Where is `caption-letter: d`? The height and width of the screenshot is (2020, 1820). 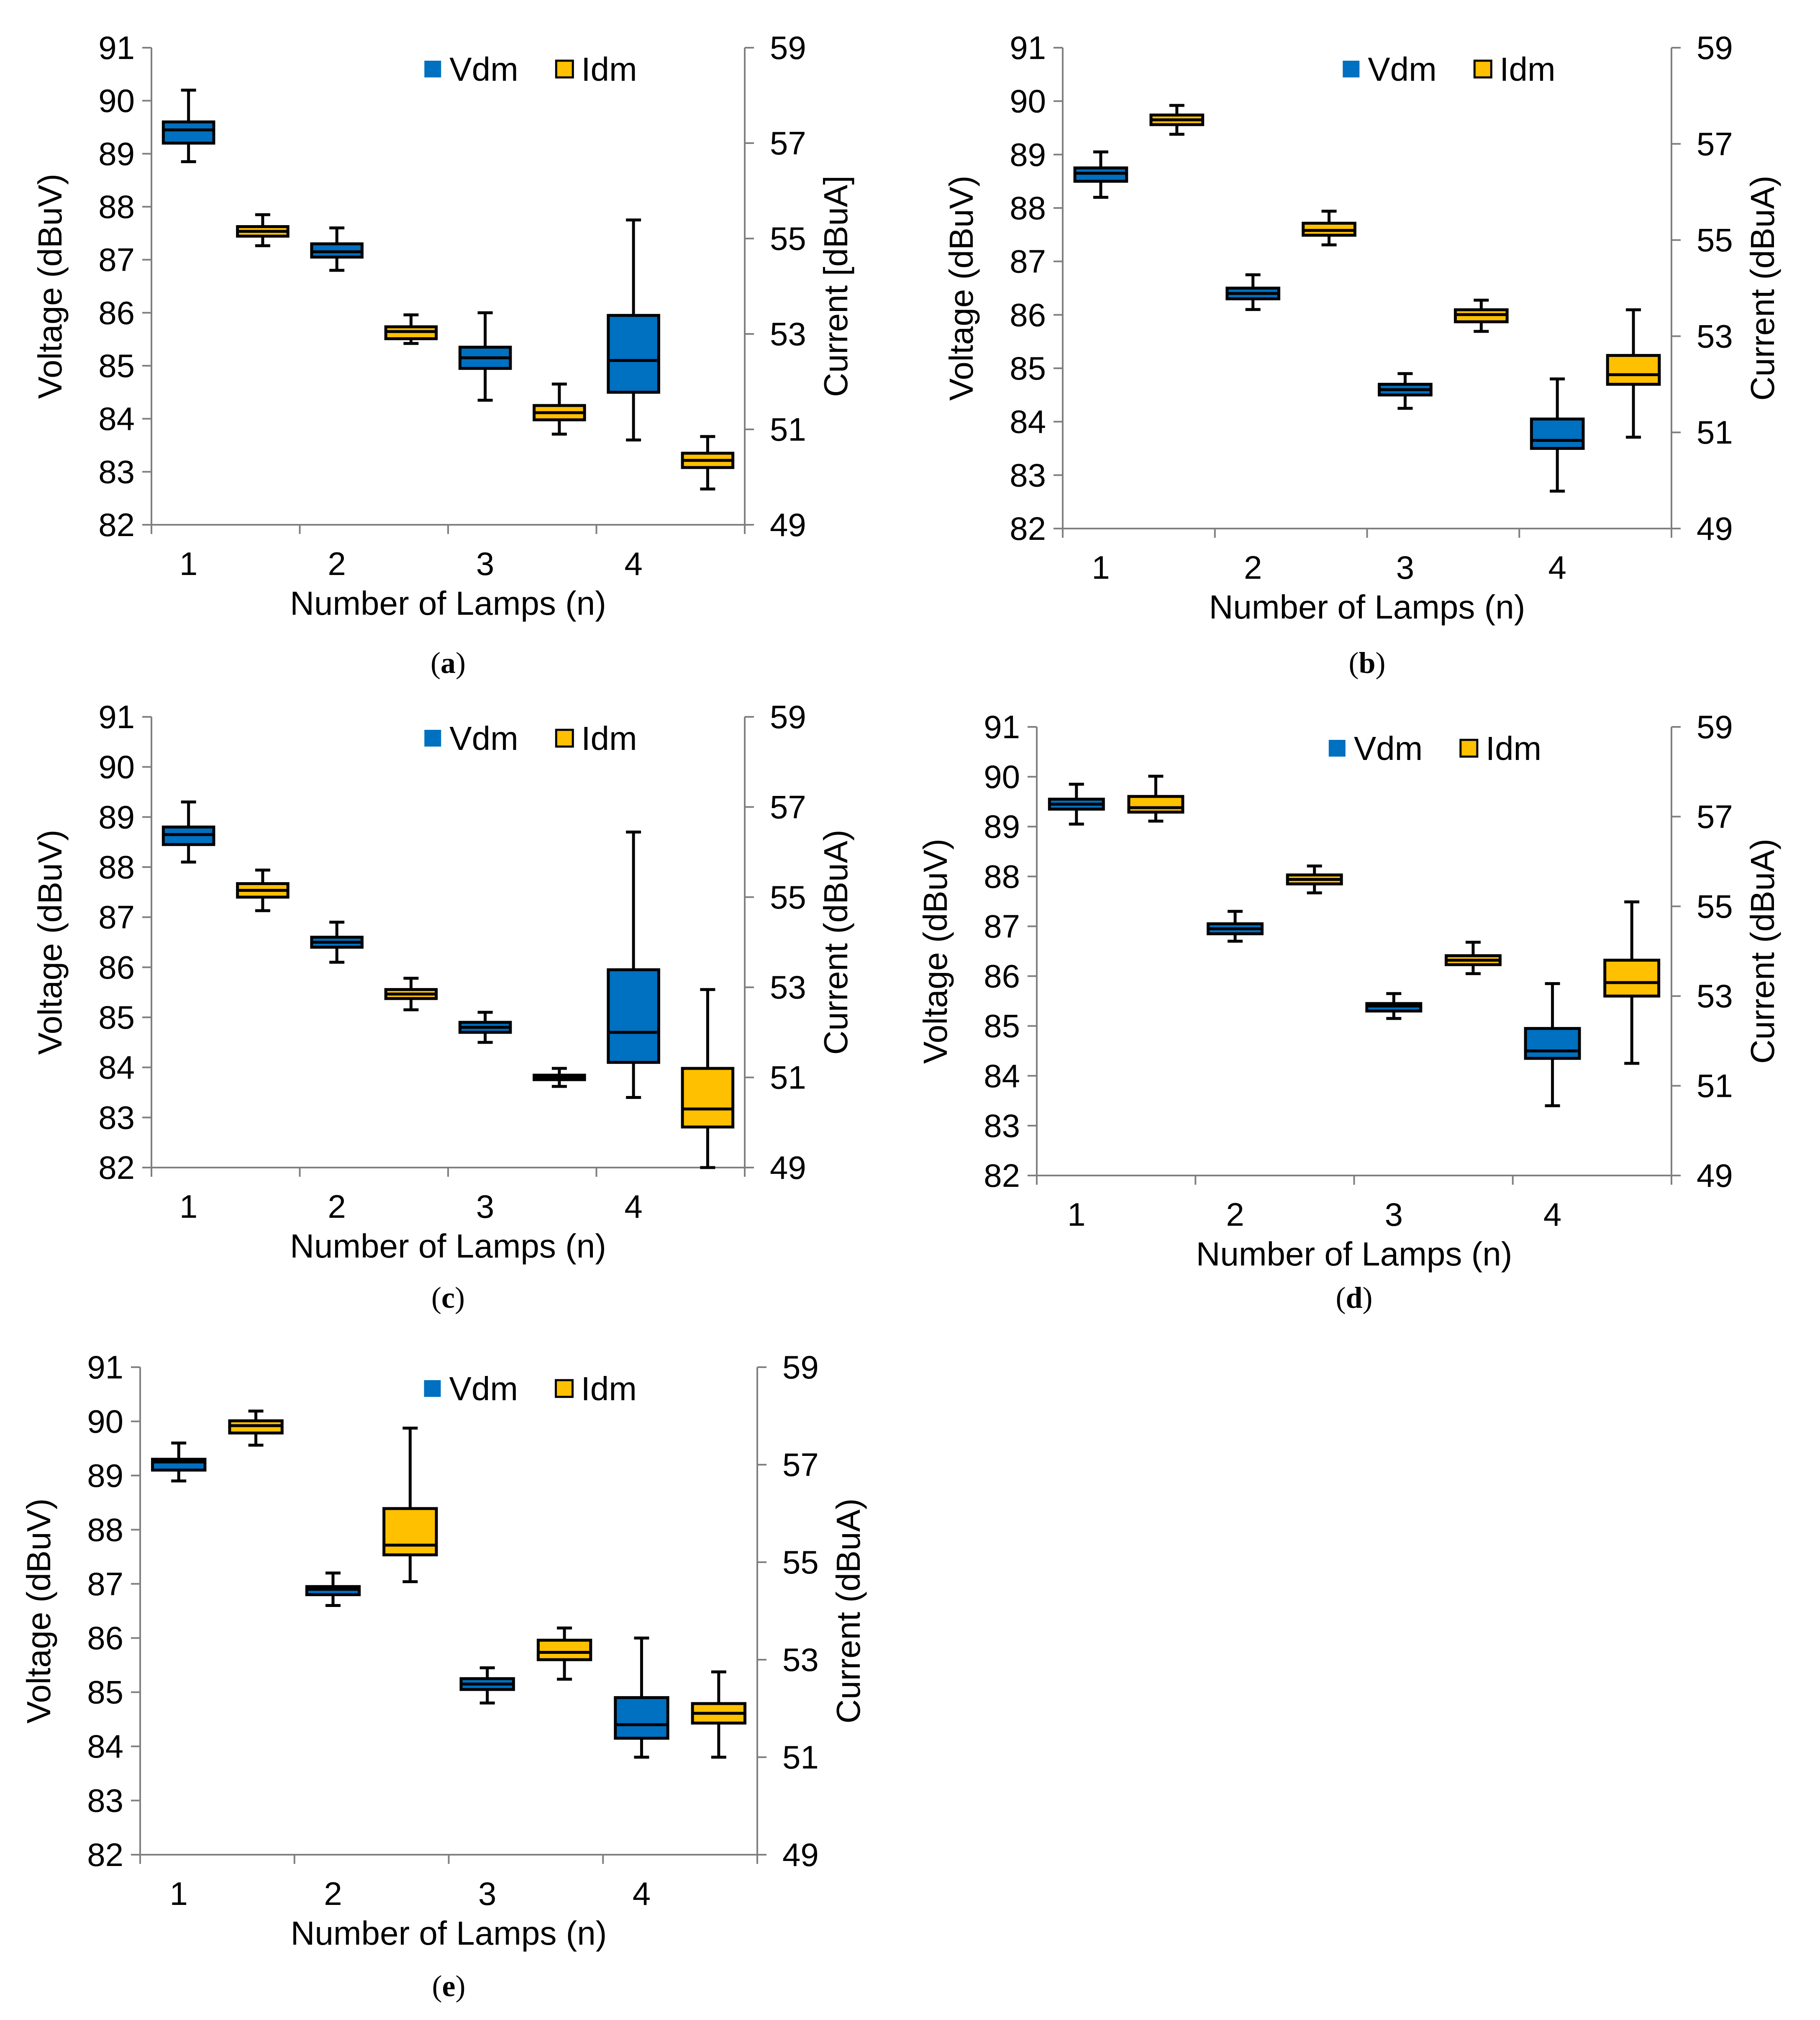
caption-letter: d is located at coordinates (1354, 1297).